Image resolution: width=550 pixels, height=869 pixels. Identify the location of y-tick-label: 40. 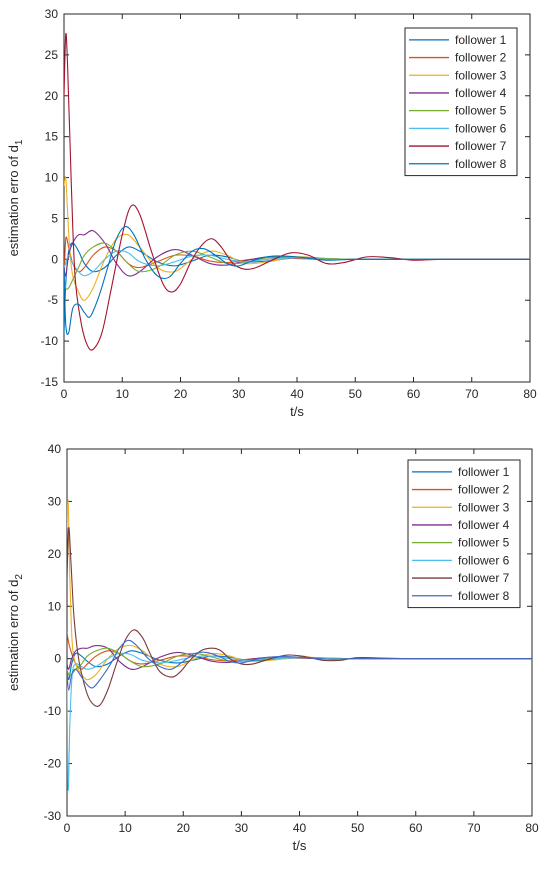
(55, 449).